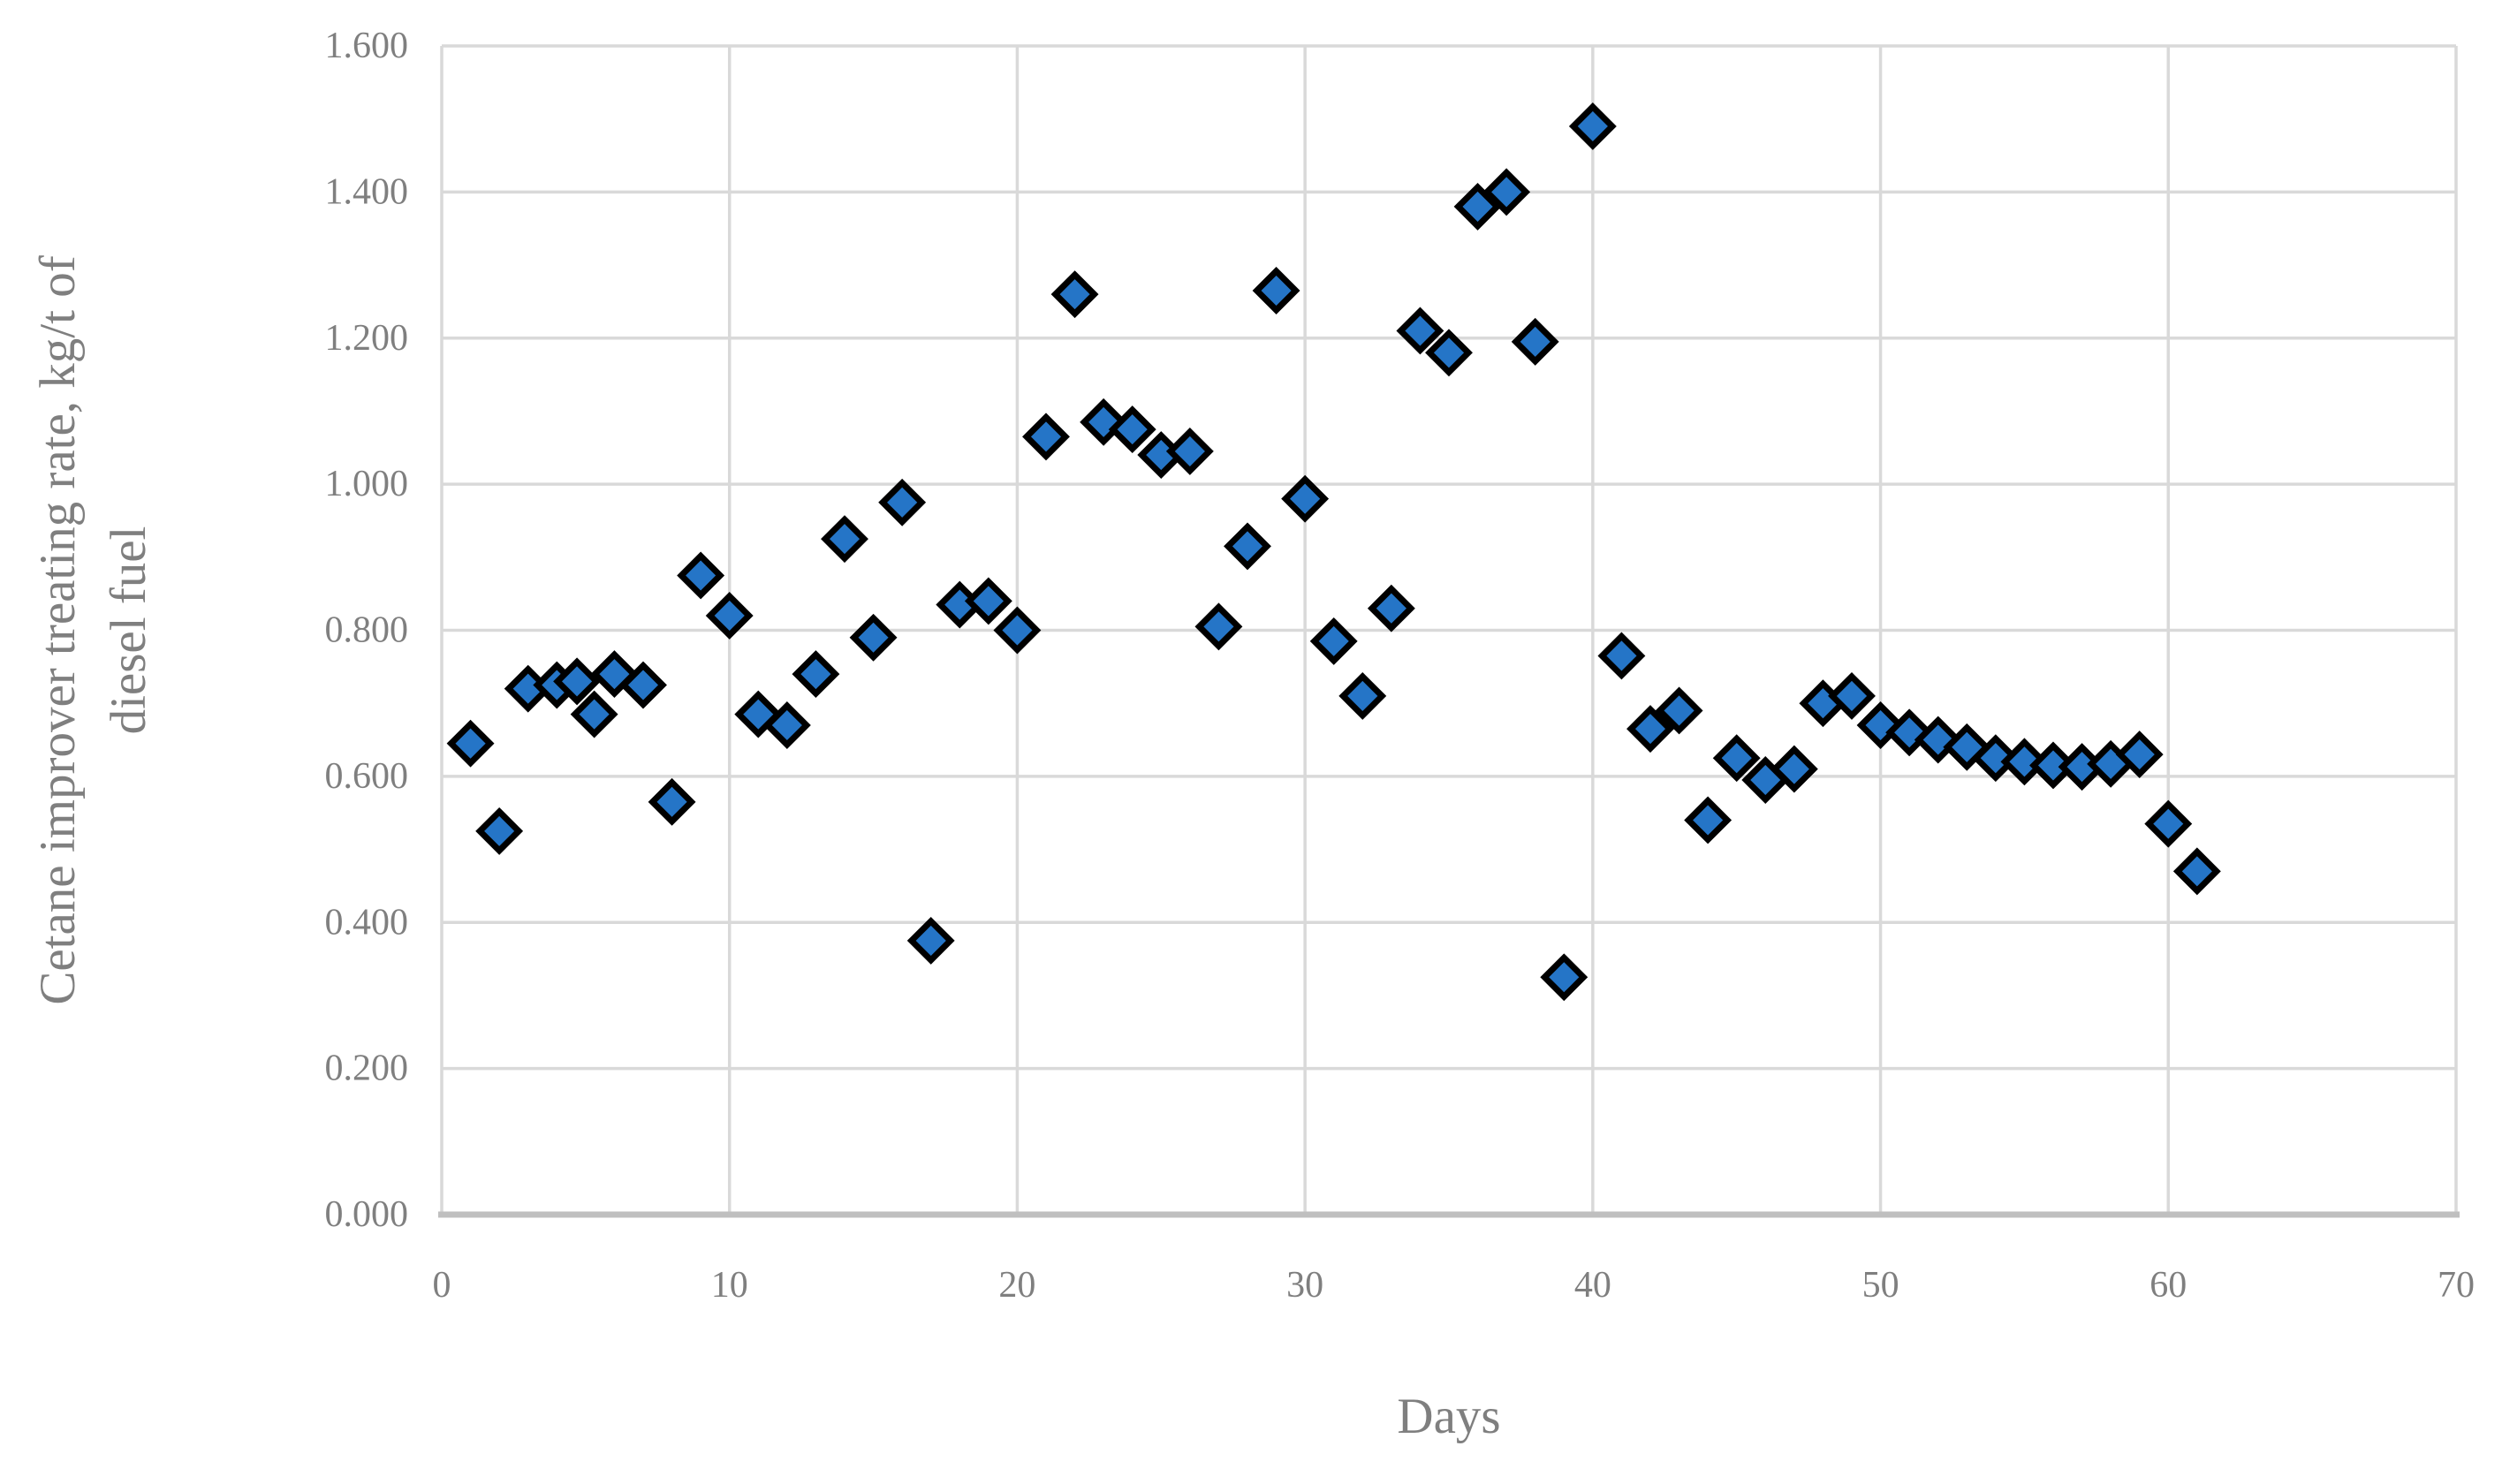 Image resolution: width=2502 pixels, height=1484 pixels. What do you see at coordinates (367, 46) in the screenshot?
I see `y-tick-label-1.600: 1.600` at bounding box center [367, 46].